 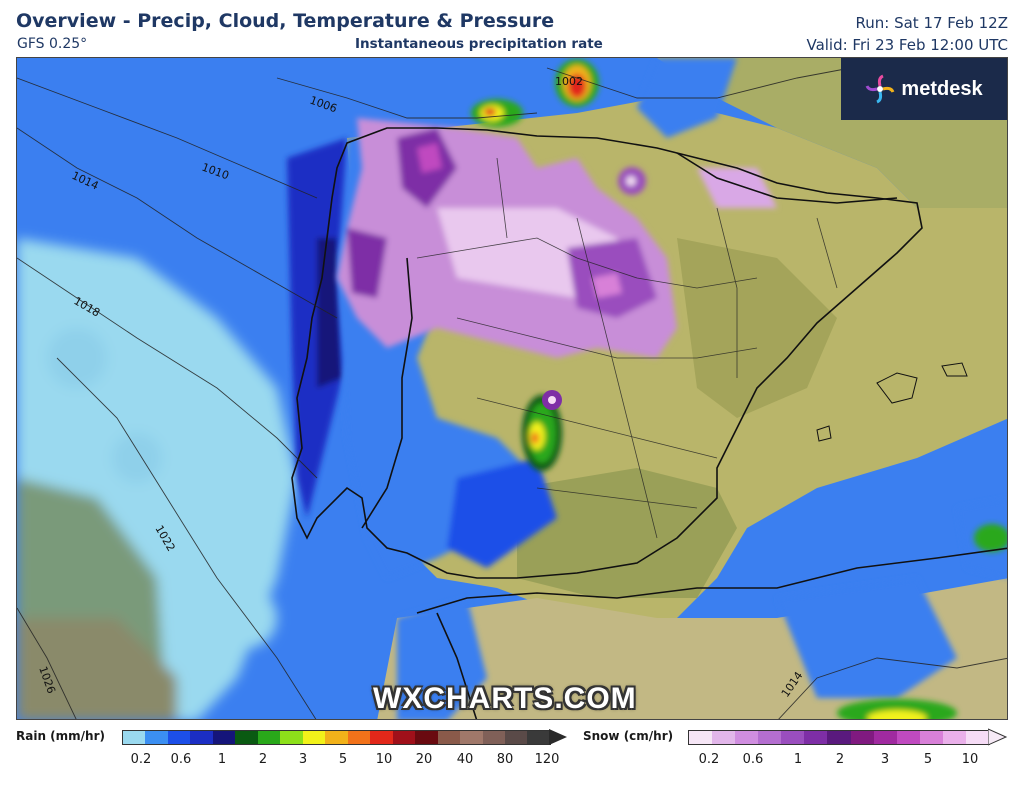 I want to click on valid-time: Valid: Fri 23 Feb 12:00 UTC, so click(x=907, y=45).